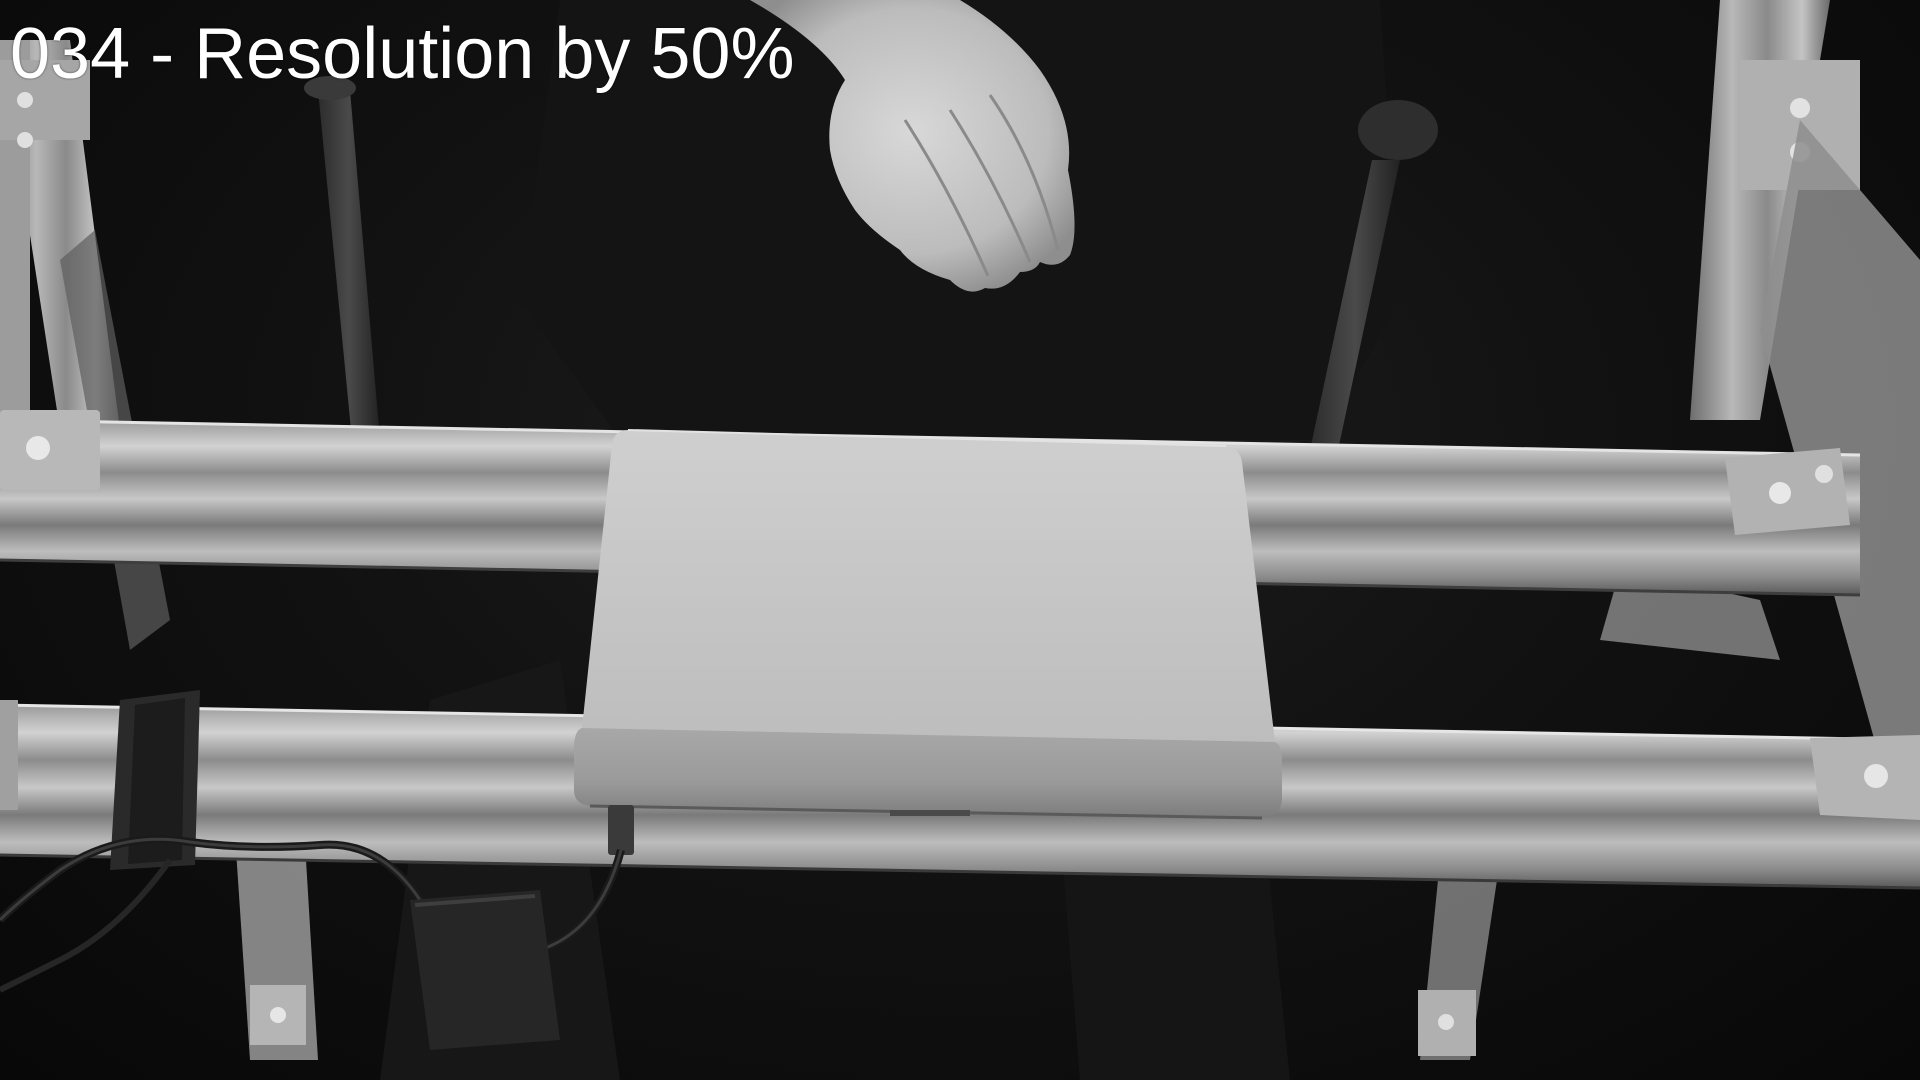 Image resolution: width=1920 pixels, height=1080 pixels. What do you see at coordinates (402, 54) in the screenshot?
I see `overlay-caption: 034 - Resolution by 50%` at bounding box center [402, 54].